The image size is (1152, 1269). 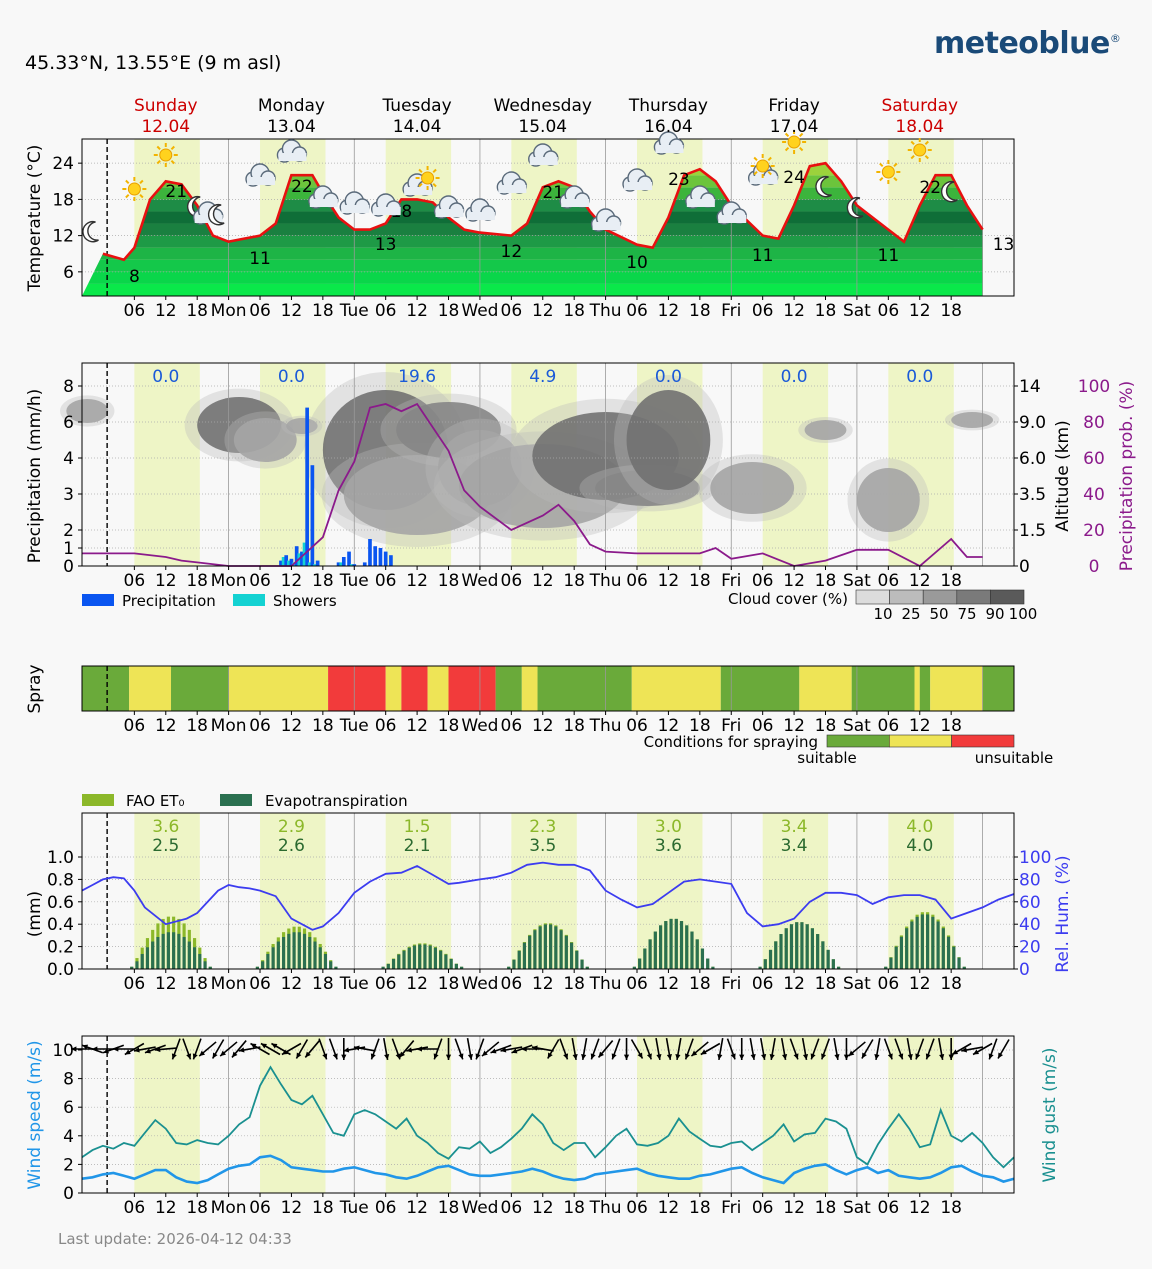 What do you see at coordinates (283, 561) in the screenshot?
I see `showers-bar` at bounding box center [283, 561].